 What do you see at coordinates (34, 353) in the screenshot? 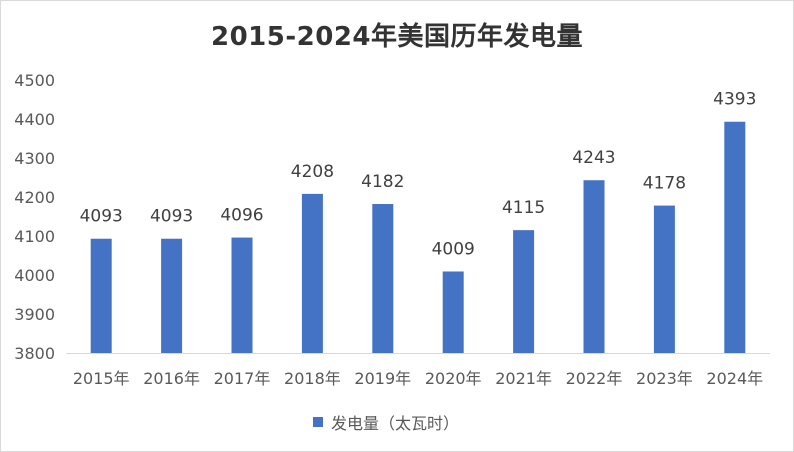
I see `y-tick-label: 3800` at bounding box center [34, 353].